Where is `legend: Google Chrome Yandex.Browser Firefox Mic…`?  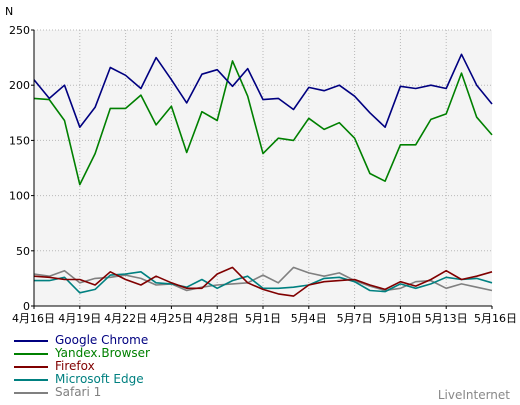 legend: Google Chrome Yandex.Browser Firefox Mic… is located at coordinates (164, 366).